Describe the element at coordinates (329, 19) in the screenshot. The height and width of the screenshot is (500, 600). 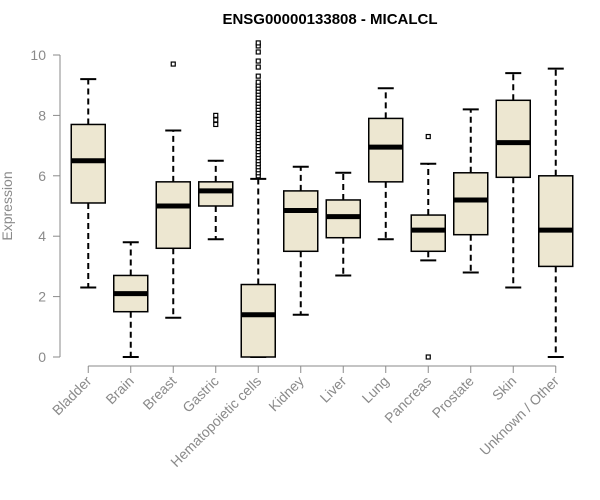
I see `chart-title: ENSG00000133808 - MICALCL` at that location.